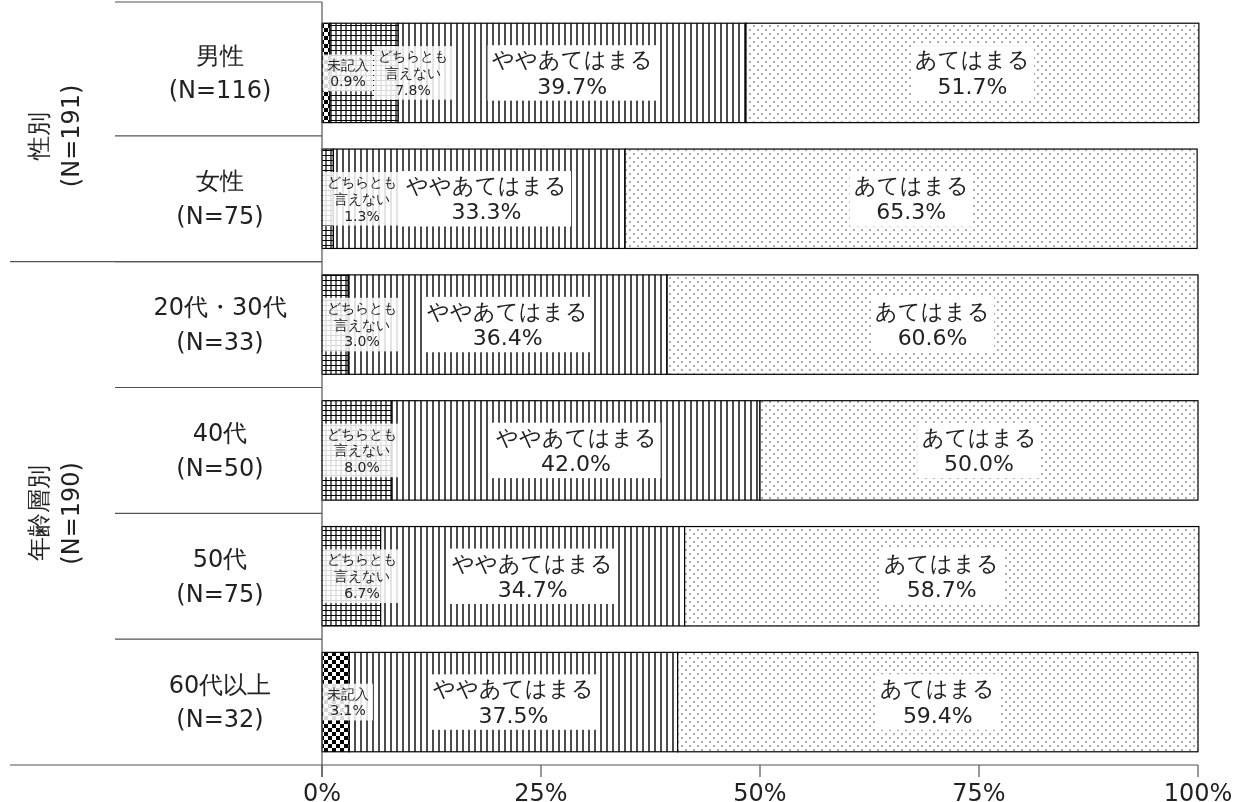 The height and width of the screenshot is (802, 1250). Describe the element at coordinates (55, 513) in the screenshot. I see `text: 年齢層別 (N=190)` at that location.